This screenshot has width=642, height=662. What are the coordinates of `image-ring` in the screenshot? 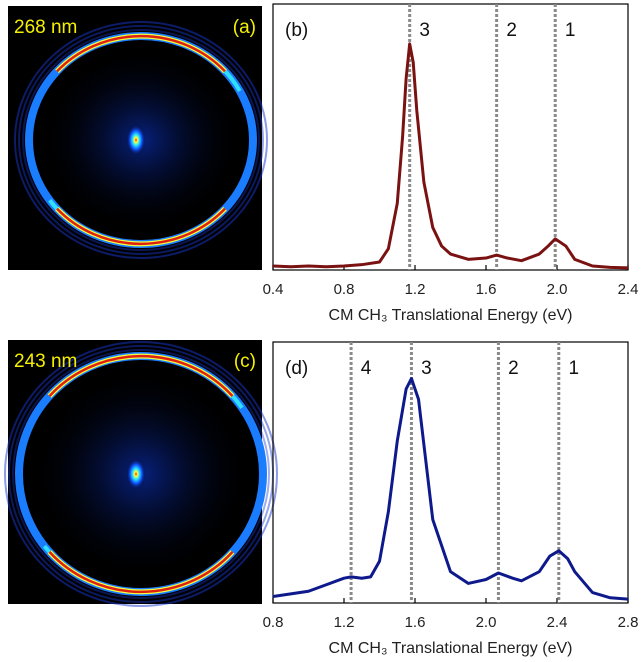 It's located at (141, 140).